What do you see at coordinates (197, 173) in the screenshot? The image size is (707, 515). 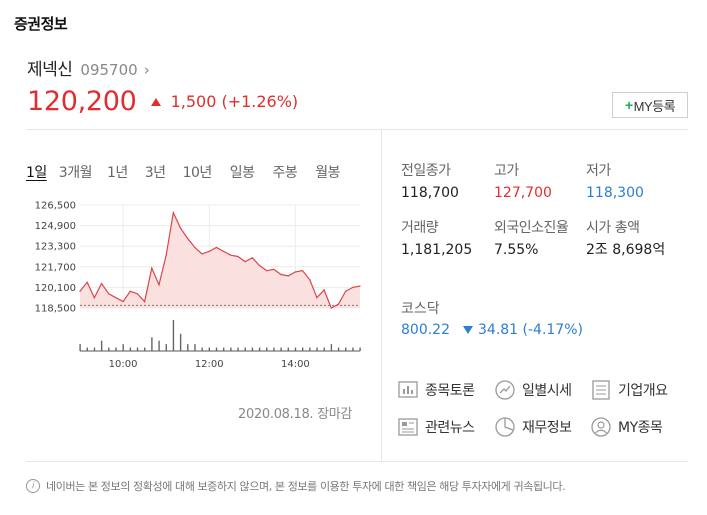 I see `tab-10y: 10년` at bounding box center [197, 173].